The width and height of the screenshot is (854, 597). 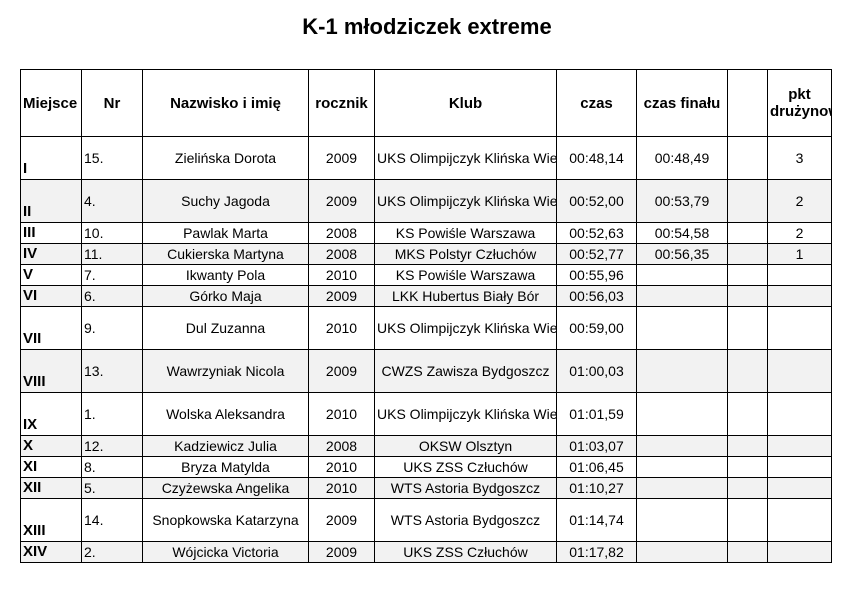 What do you see at coordinates (465, 254) in the screenshot?
I see `club-cell: MKS Polstyr Człuchów` at bounding box center [465, 254].